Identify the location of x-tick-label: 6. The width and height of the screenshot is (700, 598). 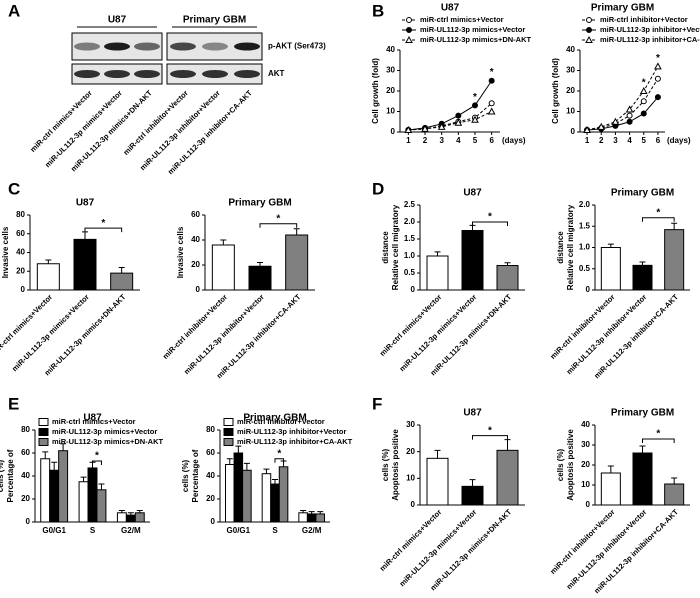
(491, 140).